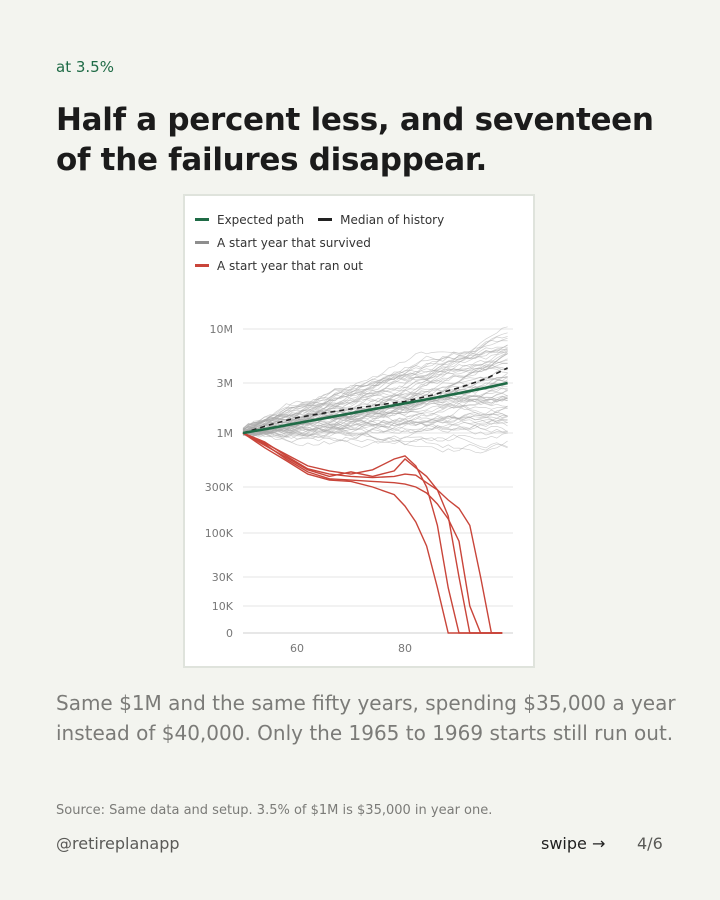 Image resolution: width=720 pixels, height=900 pixels. I want to click on legend-ranout-label: A start year that ran out, so click(290, 265).